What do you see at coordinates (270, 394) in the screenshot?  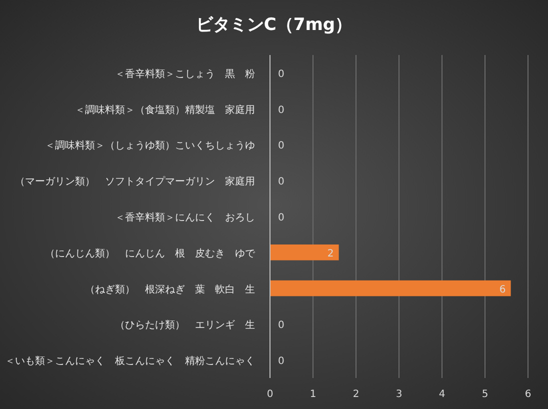 I see `x-tick-label: 0` at bounding box center [270, 394].